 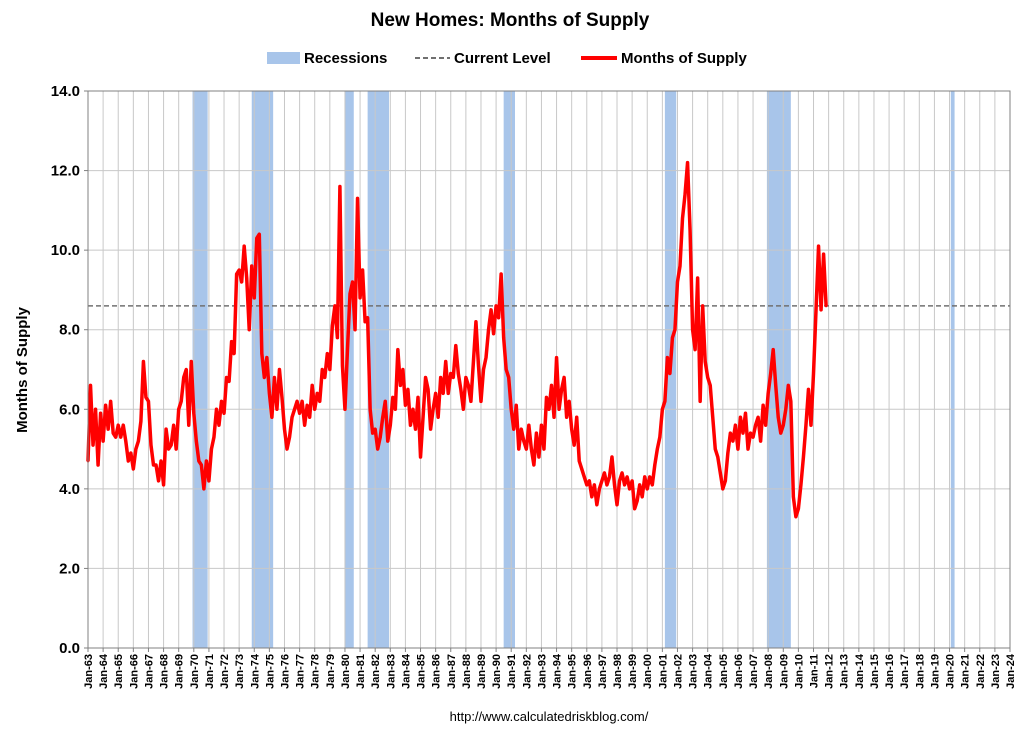 What do you see at coordinates (830, 671) in the screenshot?
I see `x-tick-label: Jan-12` at bounding box center [830, 671].